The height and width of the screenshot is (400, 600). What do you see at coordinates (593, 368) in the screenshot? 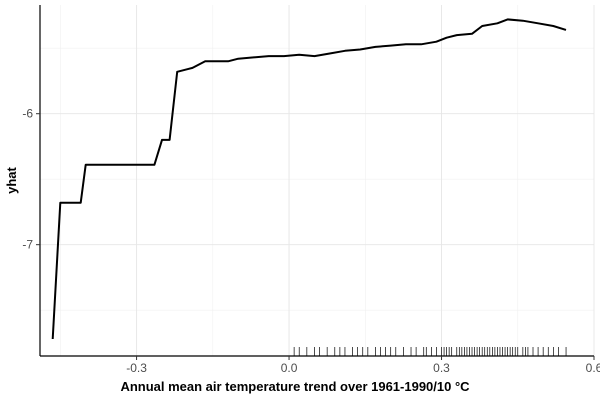
I see `x-tick-label: 0.6` at bounding box center [593, 368].